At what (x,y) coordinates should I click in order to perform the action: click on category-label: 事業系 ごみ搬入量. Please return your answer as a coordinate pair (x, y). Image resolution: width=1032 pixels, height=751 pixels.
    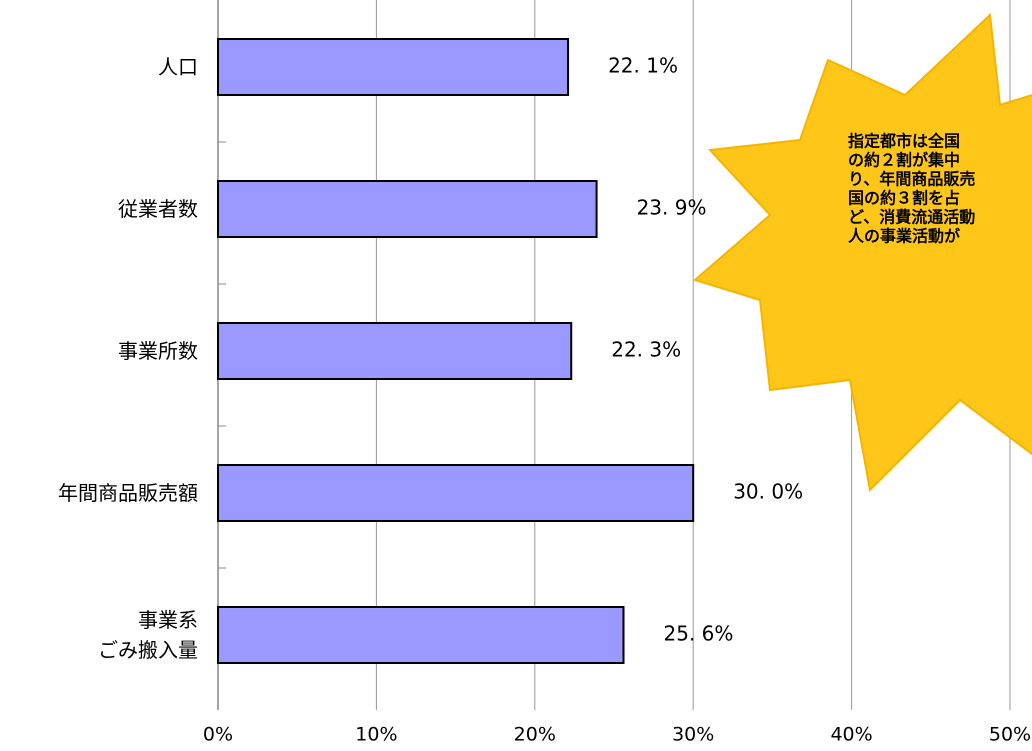
    Looking at the image, I should click on (148, 635).